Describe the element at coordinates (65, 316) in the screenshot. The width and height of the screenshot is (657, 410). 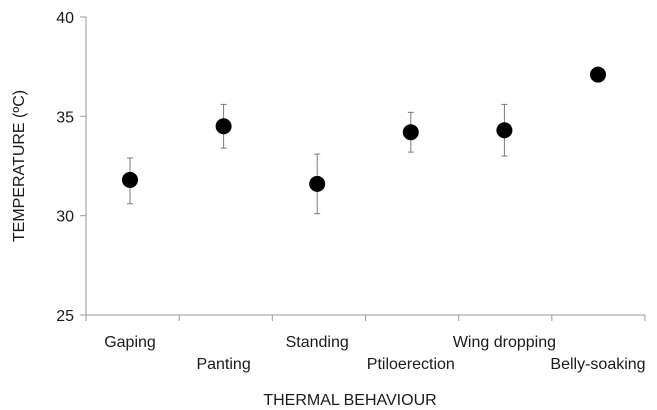
I see `y-tick-label: 25` at that location.